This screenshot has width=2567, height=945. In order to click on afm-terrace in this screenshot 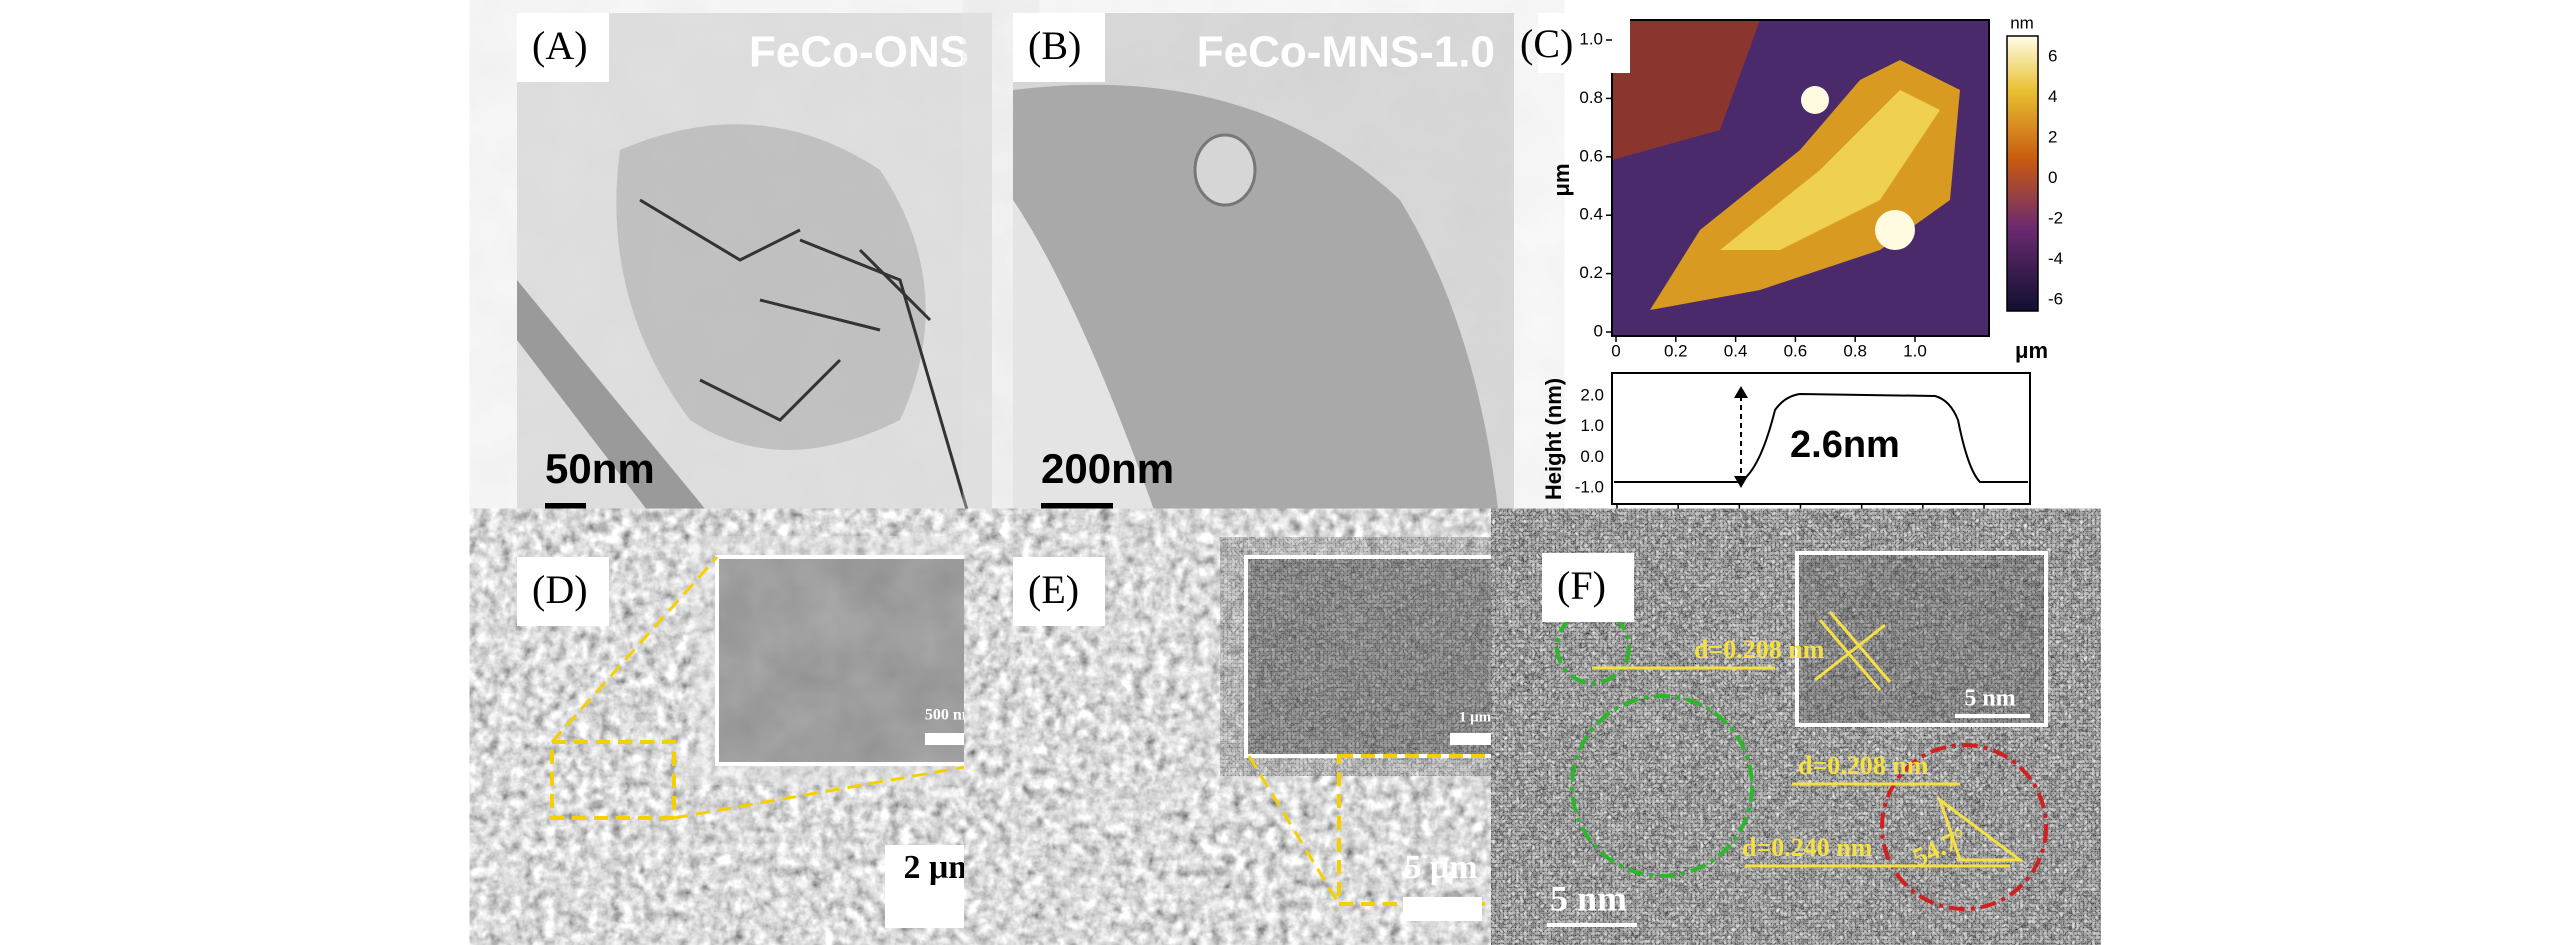, I will do `click(1686, 90)`.